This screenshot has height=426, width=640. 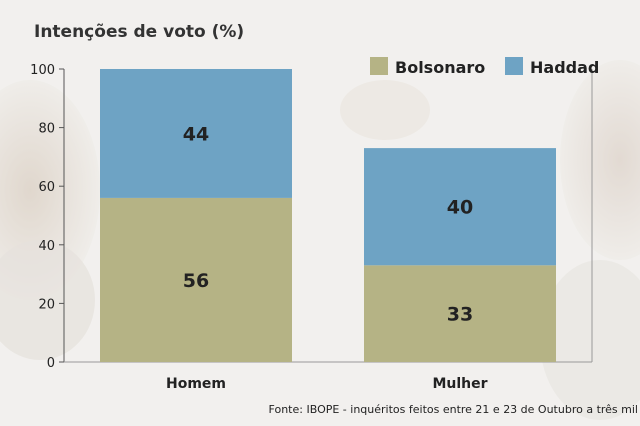 I want to click on y-tick-label: 0, so click(x=51, y=363).